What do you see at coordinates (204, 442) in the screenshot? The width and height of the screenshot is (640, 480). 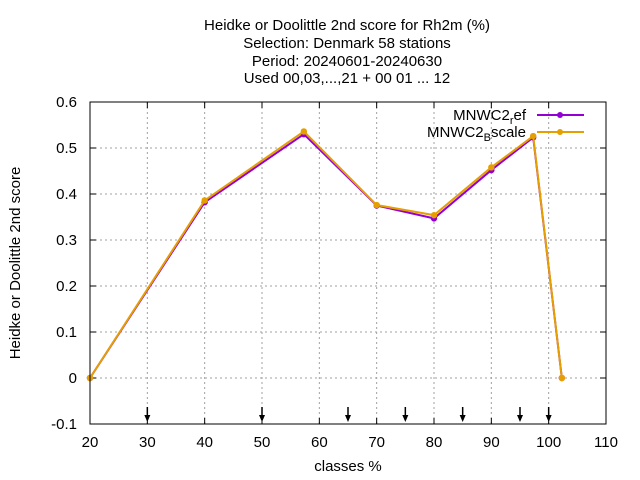 I see `x-tick-label: 40` at bounding box center [204, 442].